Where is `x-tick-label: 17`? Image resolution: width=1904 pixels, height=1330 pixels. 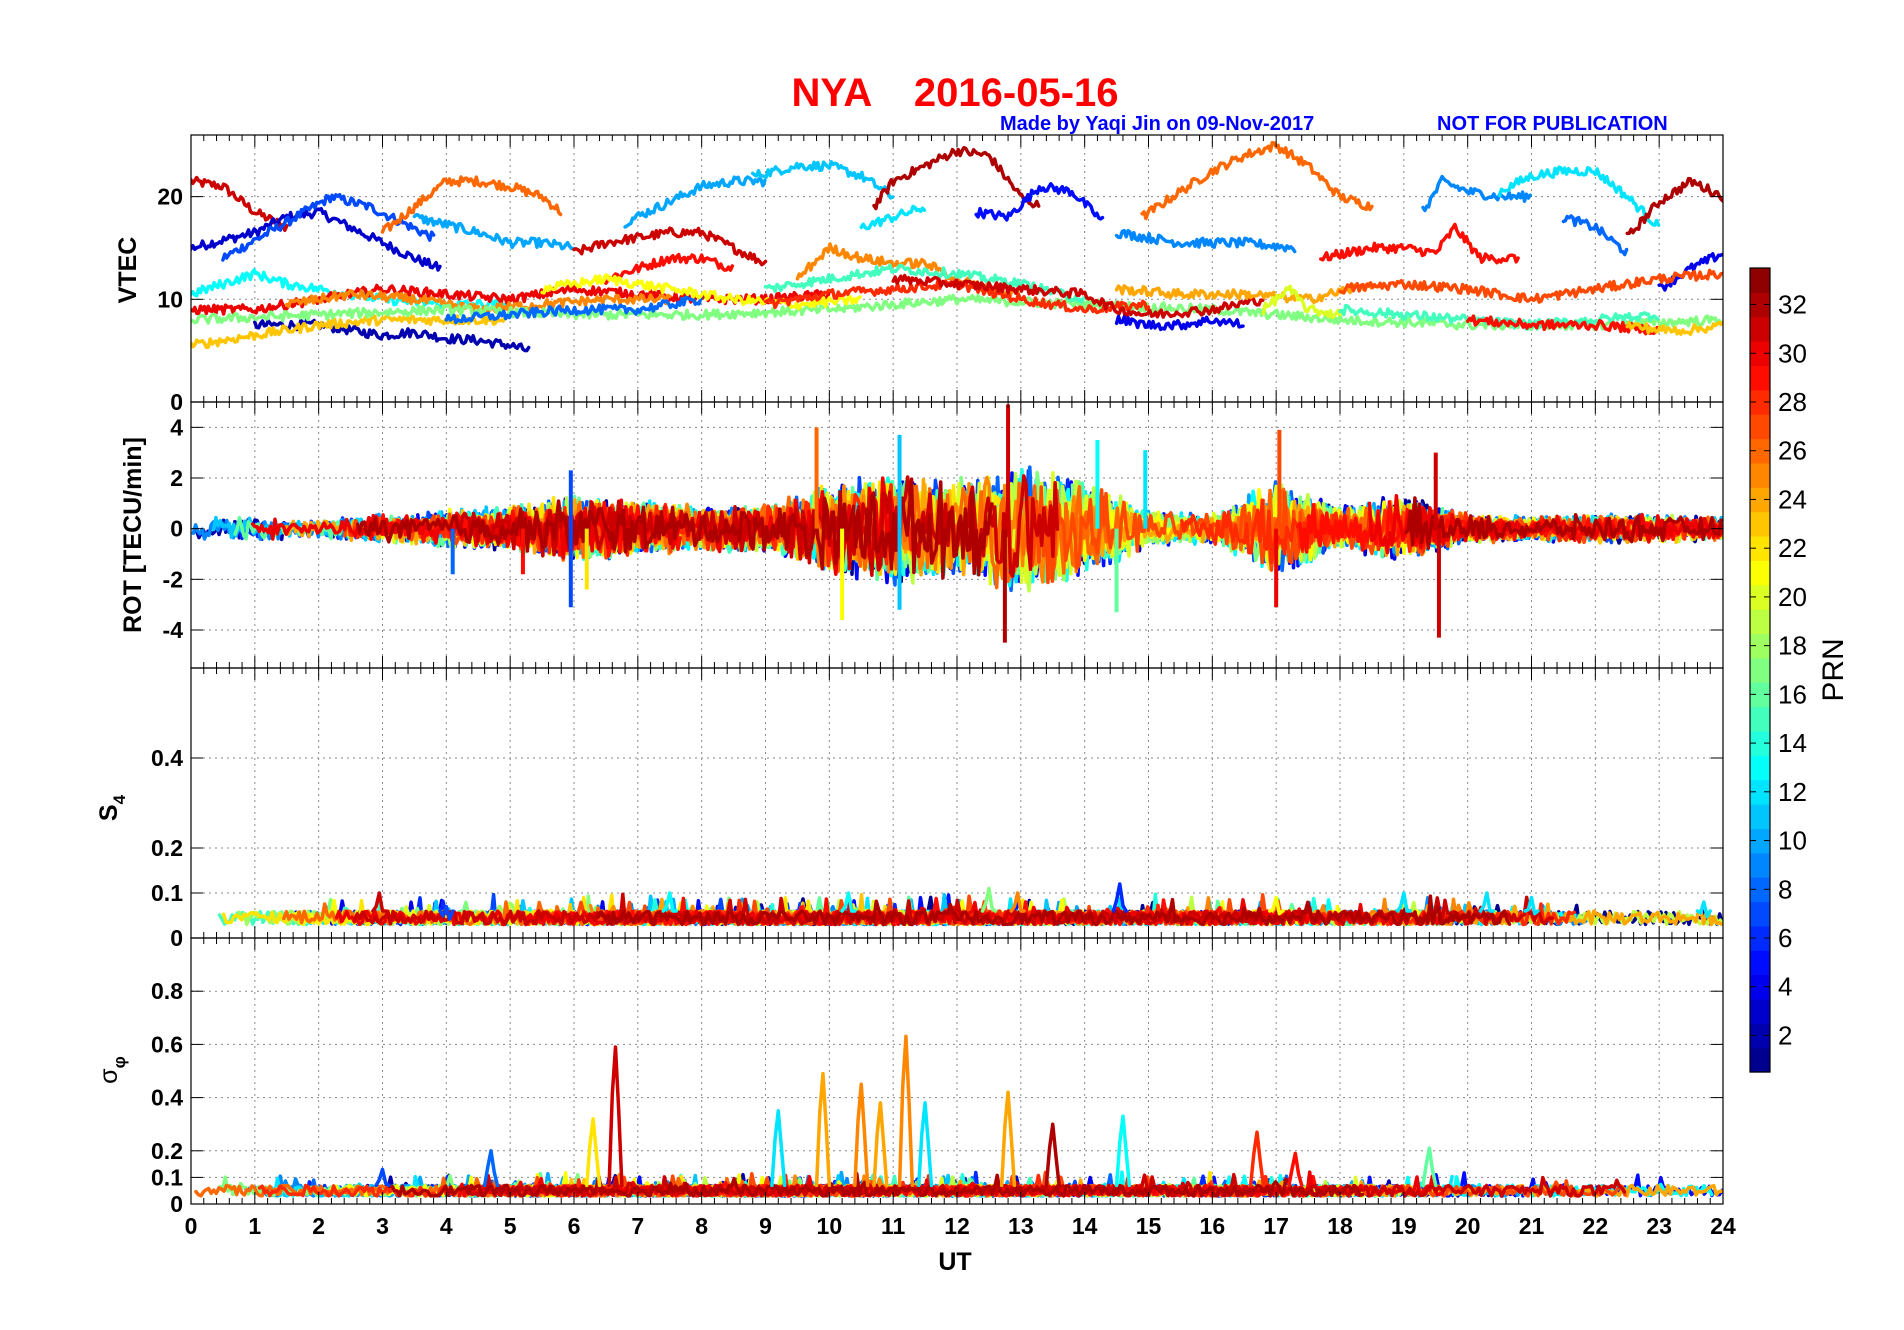 x-tick-label: 17 is located at coordinates (1276, 1226).